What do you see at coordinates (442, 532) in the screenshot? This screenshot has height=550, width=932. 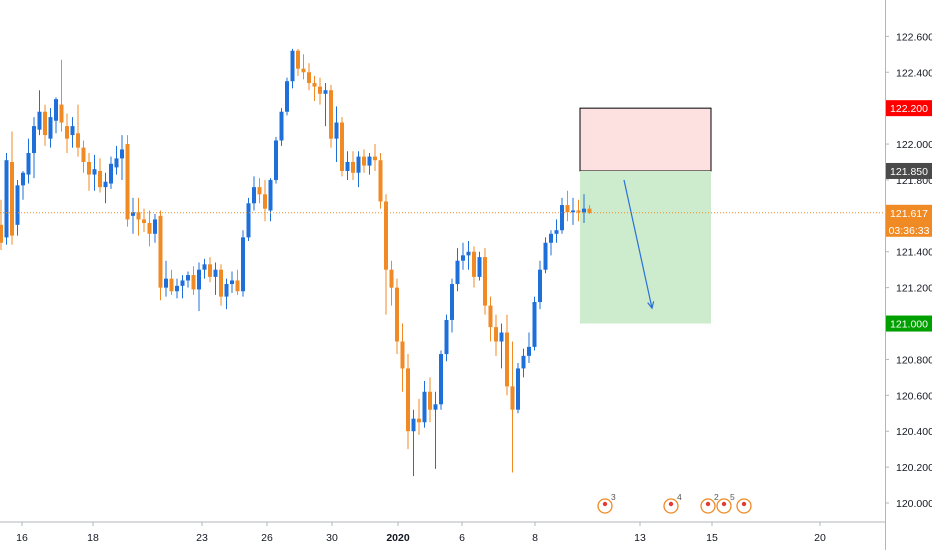 I see `x-axis: 16 18 23 26 30 2020 6 8 13 15 20` at bounding box center [442, 532].